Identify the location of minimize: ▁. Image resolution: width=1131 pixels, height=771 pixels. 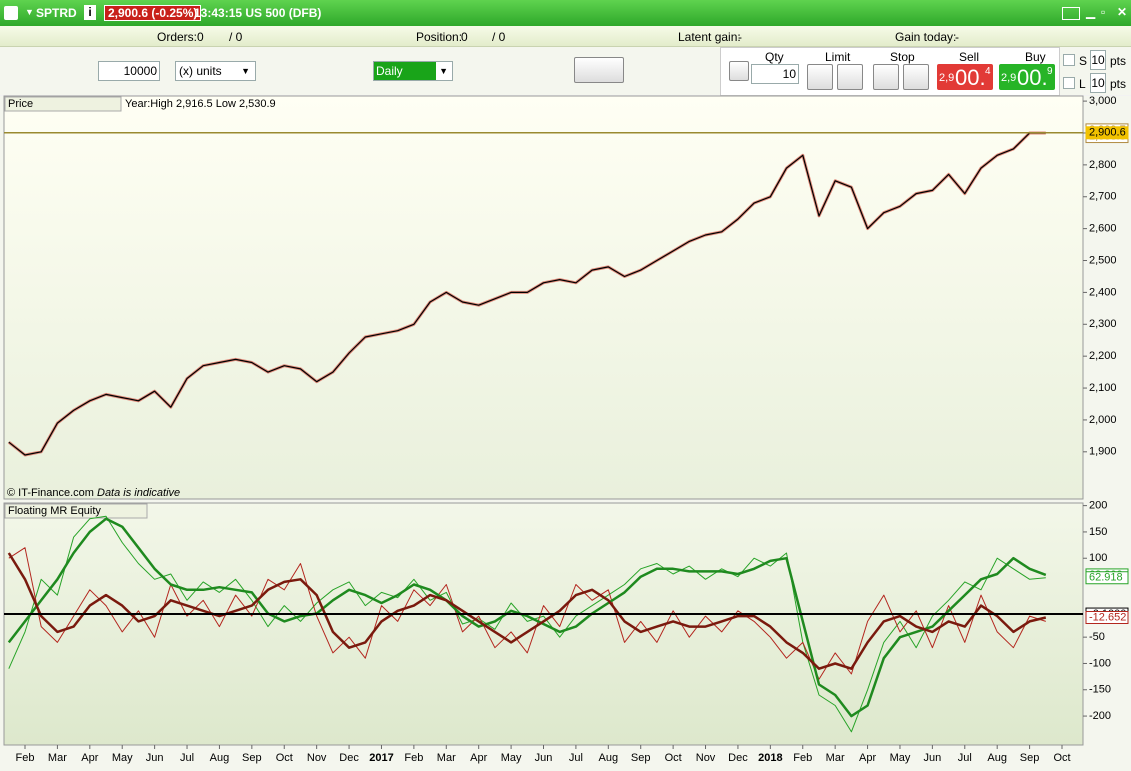
(1091, 12).